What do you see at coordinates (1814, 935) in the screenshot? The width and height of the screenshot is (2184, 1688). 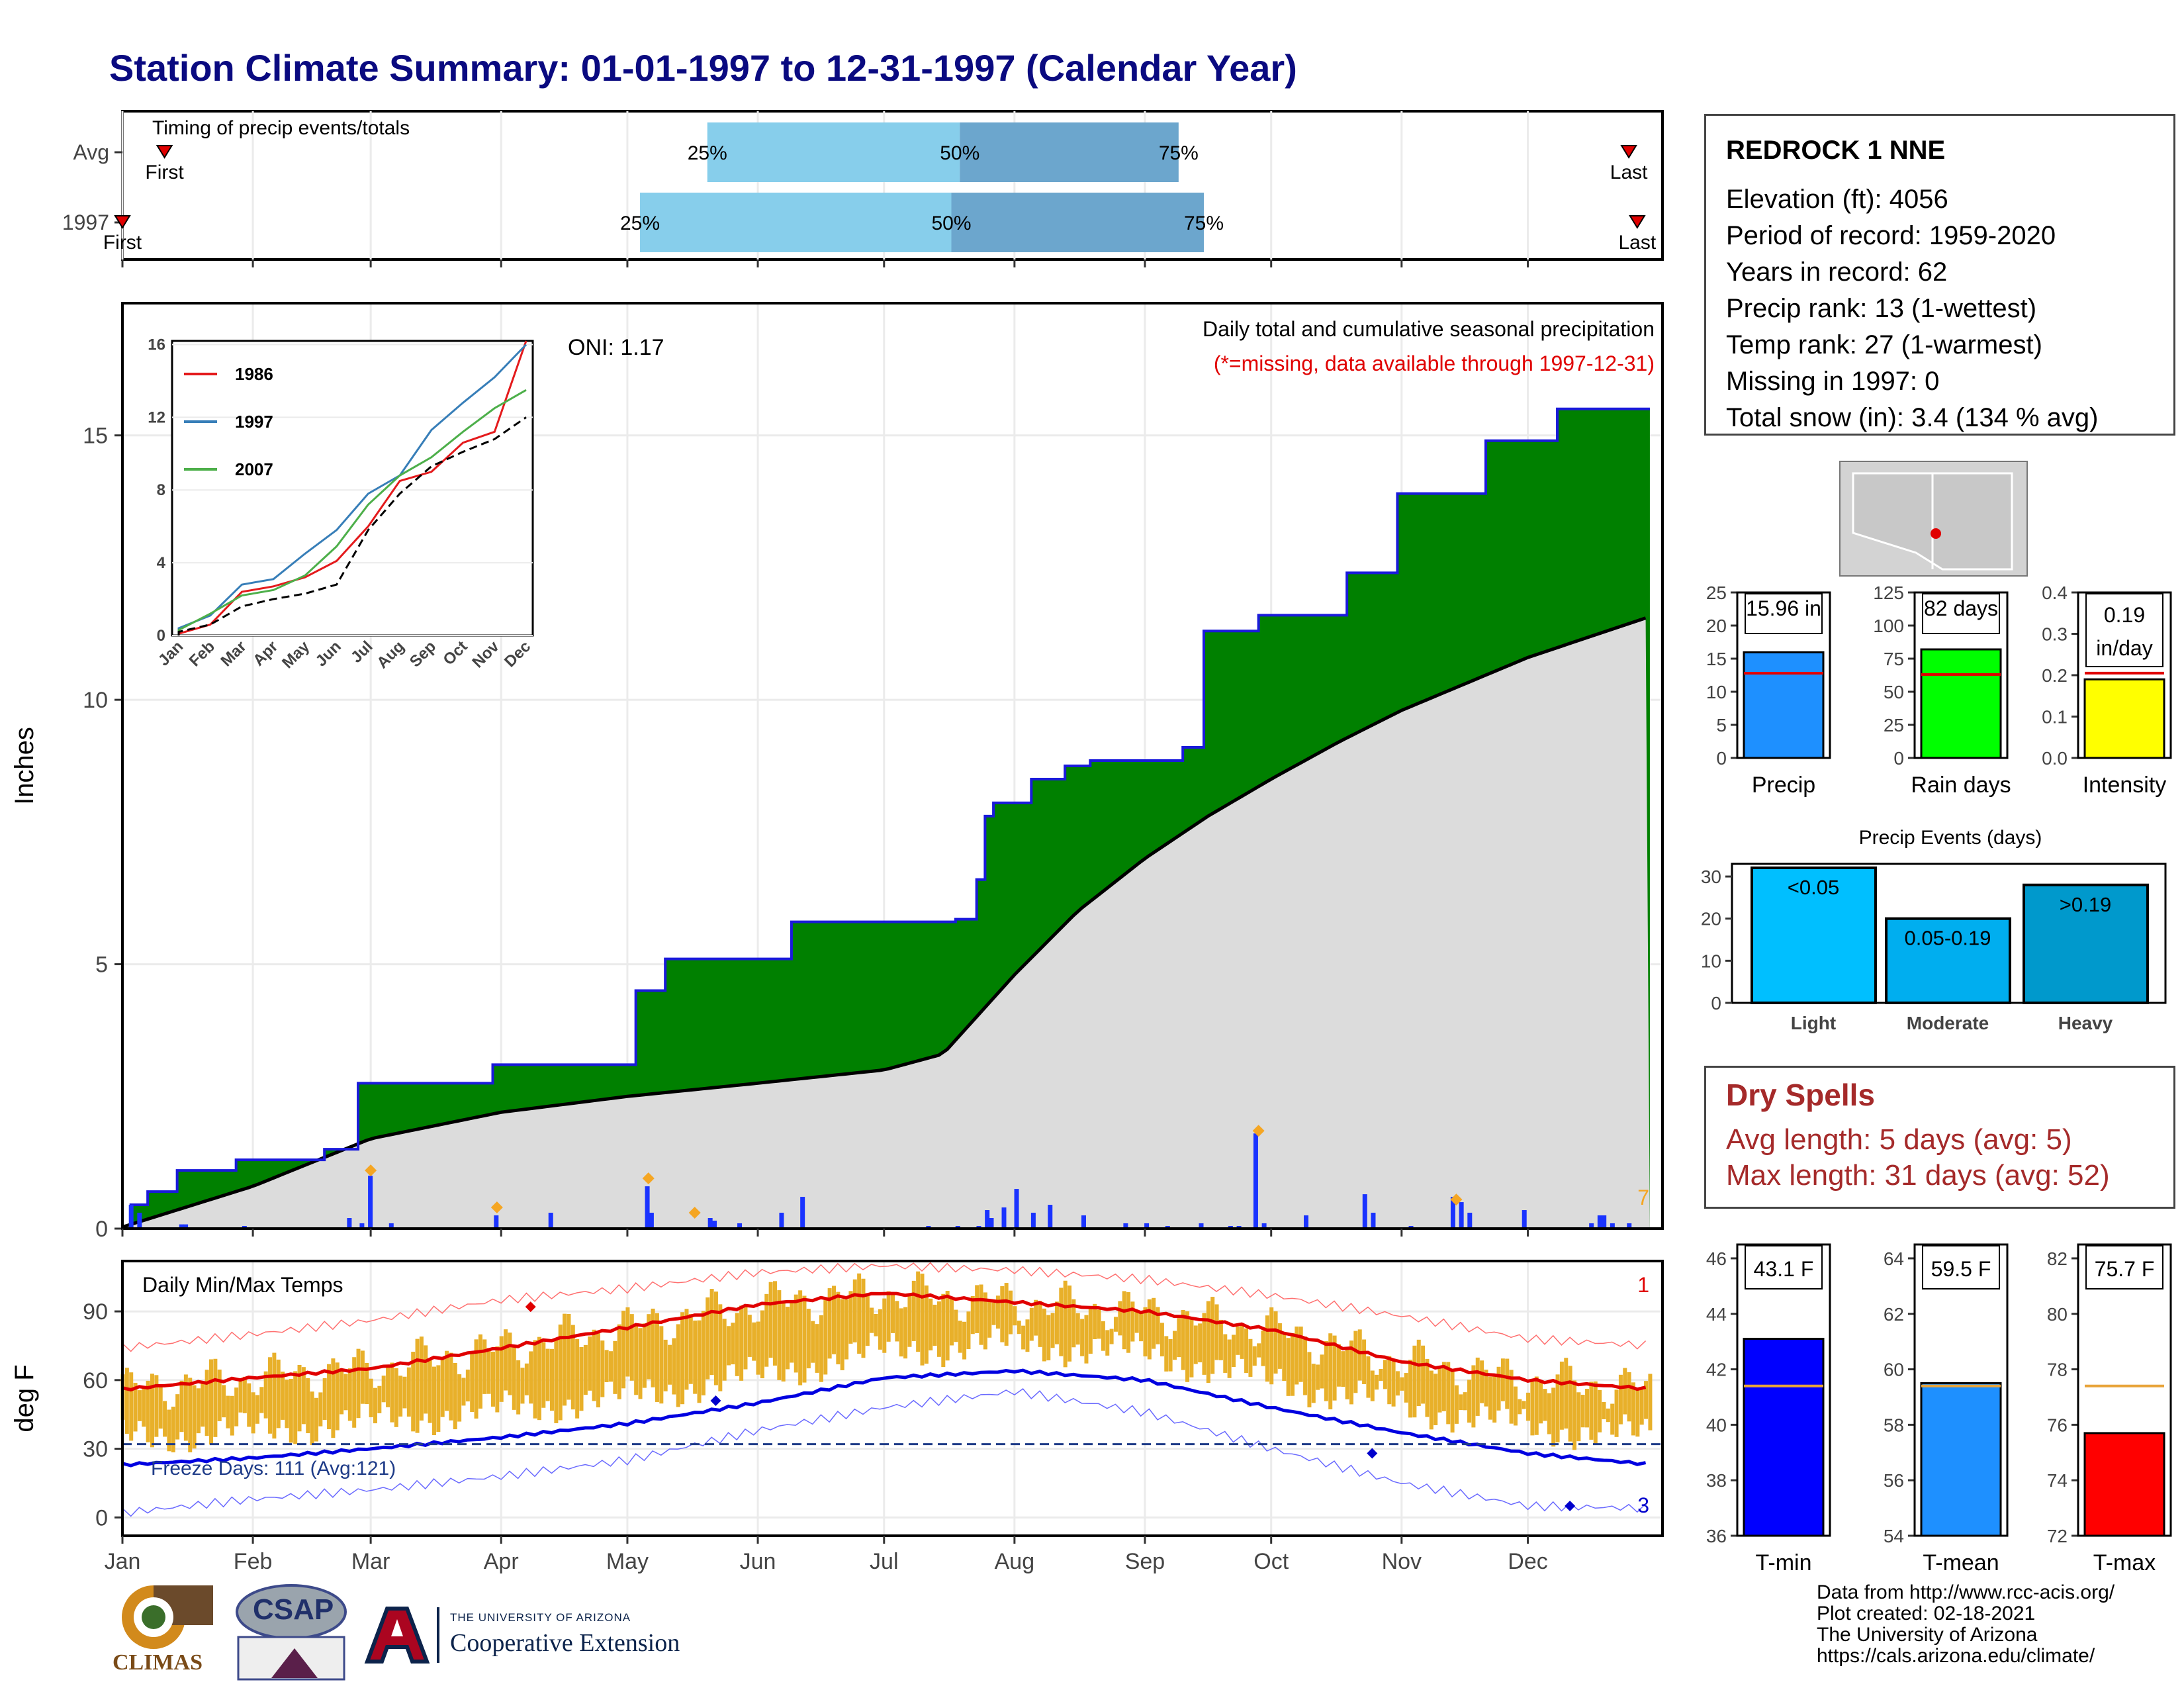 I see `events-bar` at bounding box center [1814, 935].